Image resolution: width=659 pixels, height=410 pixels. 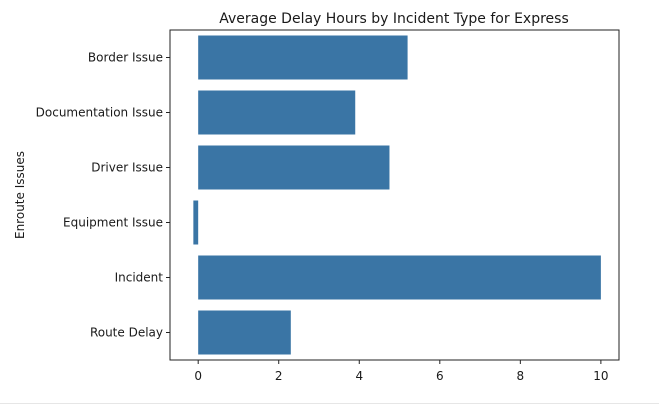 What do you see at coordinates (196, 222) in the screenshot?
I see `bar-equipment-issue` at bounding box center [196, 222].